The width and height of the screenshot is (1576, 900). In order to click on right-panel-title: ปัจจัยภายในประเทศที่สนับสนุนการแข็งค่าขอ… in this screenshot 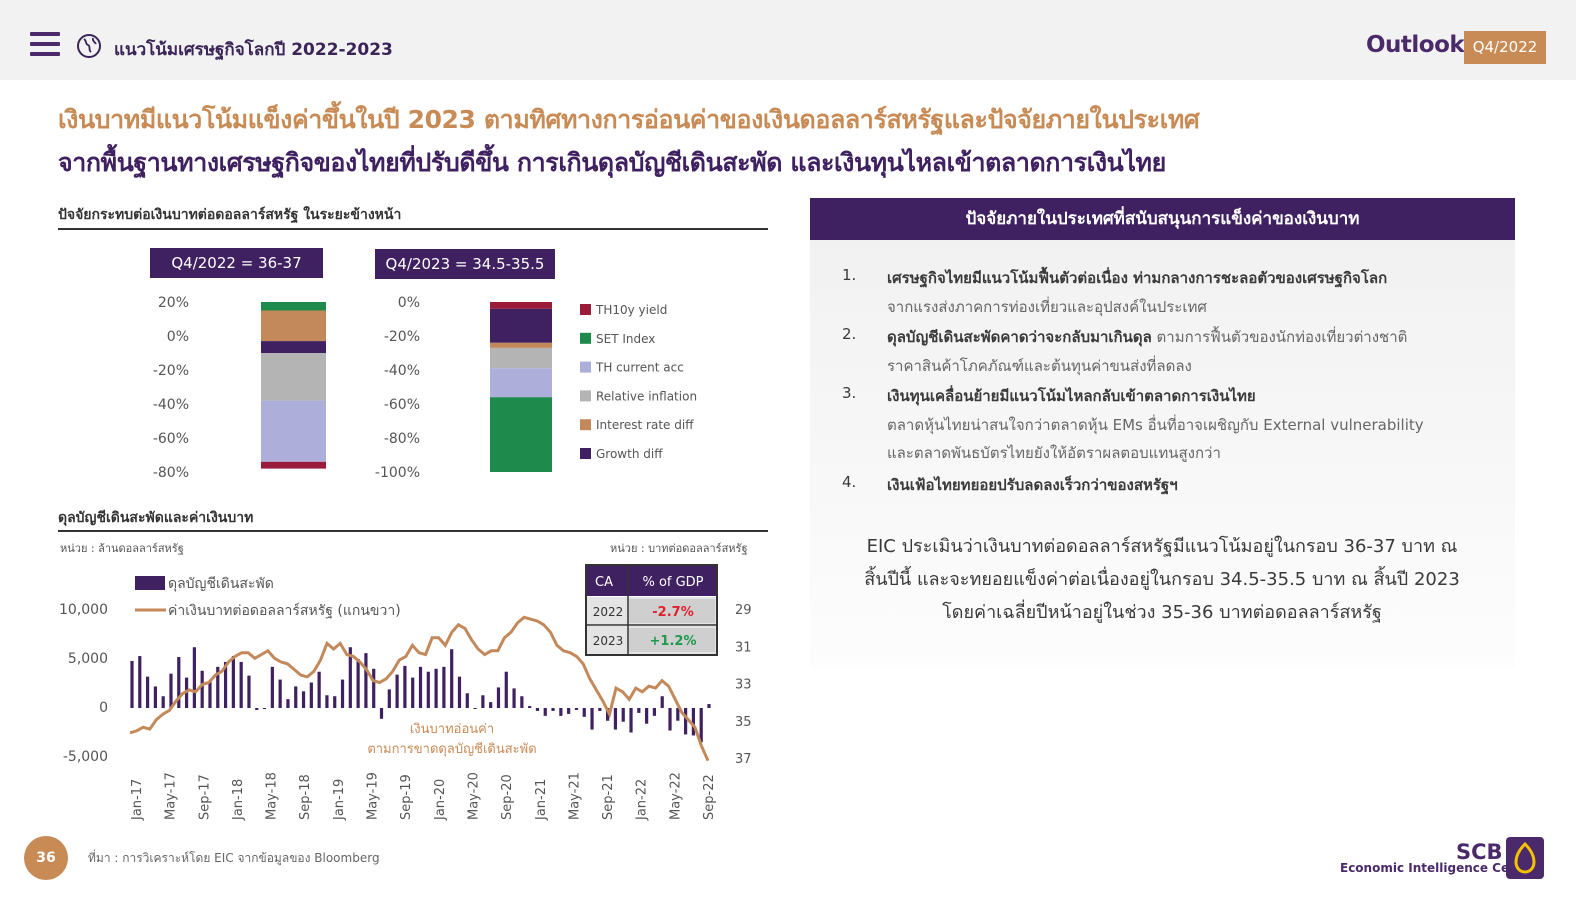, I will do `click(1162, 219)`.